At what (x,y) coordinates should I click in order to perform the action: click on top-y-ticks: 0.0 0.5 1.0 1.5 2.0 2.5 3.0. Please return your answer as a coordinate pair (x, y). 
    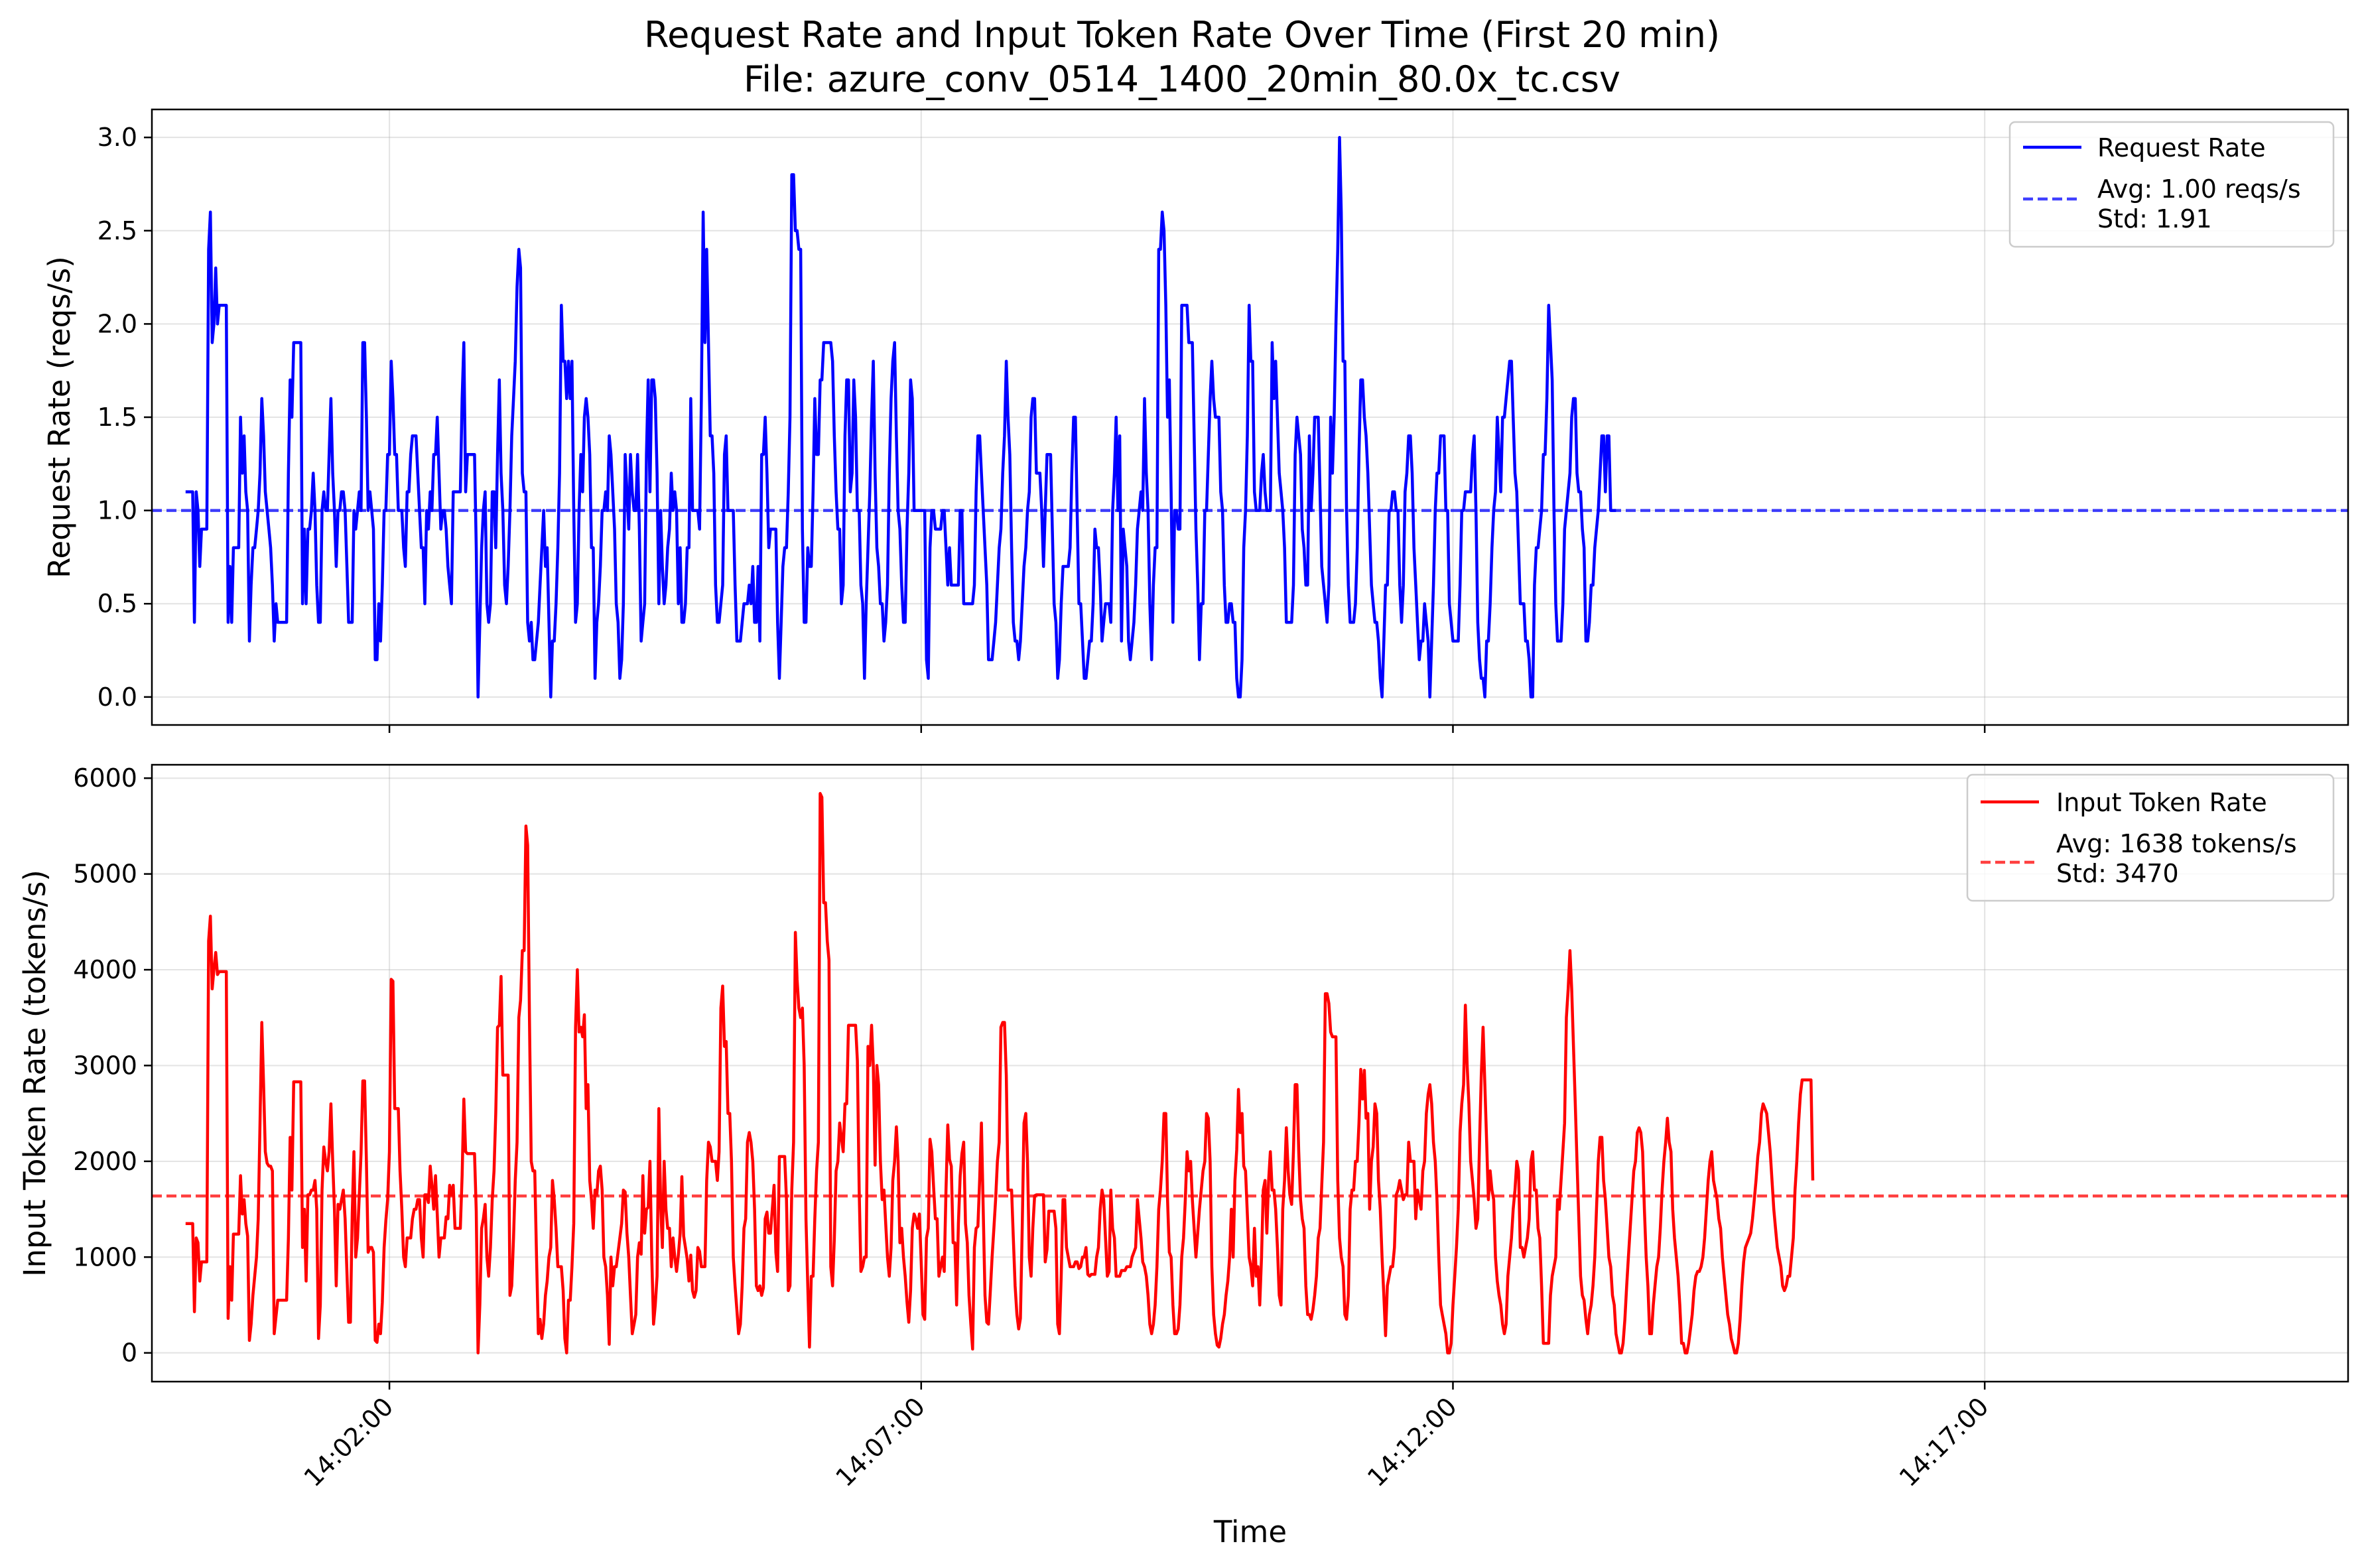
    Looking at the image, I should click on (125, 417).